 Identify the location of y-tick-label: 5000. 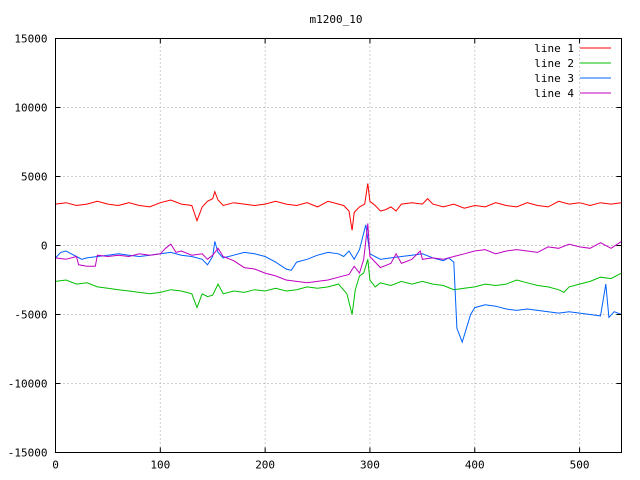
(34, 177).